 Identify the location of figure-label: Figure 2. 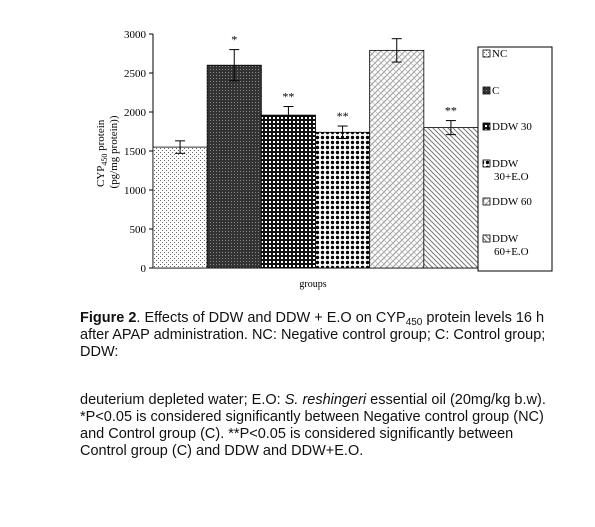
(108, 318).